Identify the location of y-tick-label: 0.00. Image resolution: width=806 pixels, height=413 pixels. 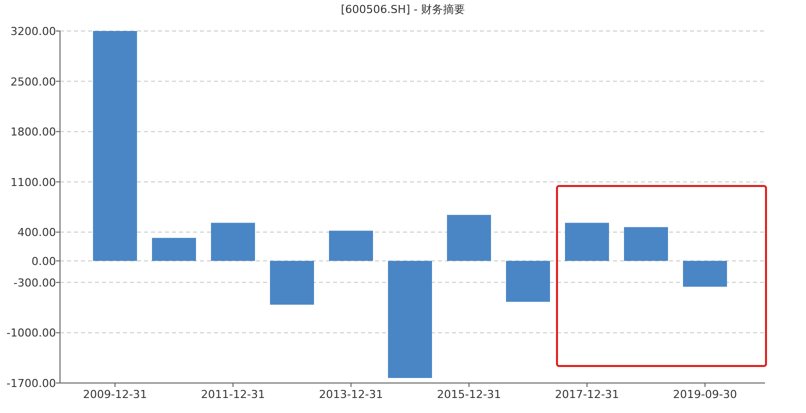
(44, 261).